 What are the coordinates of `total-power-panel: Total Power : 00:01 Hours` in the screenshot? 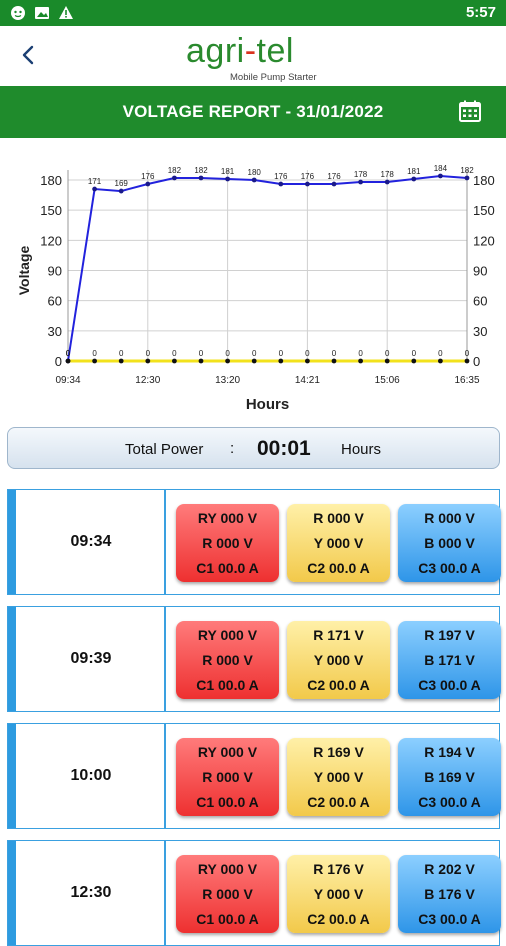 It's located at (253, 448).